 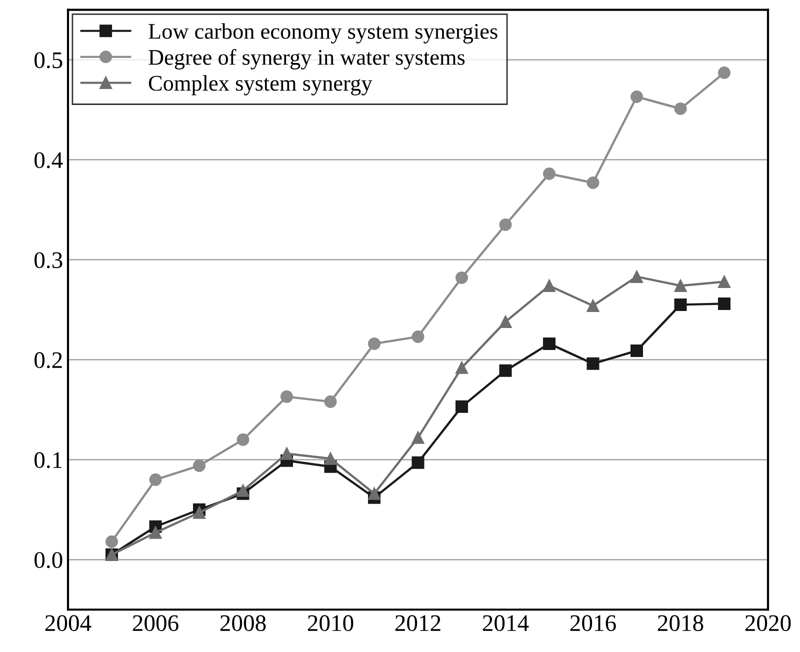 What do you see at coordinates (306, 59) in the screenshot?
I see `legend-label: Degree of synergy in water systems` at bounding box center [306, 59].